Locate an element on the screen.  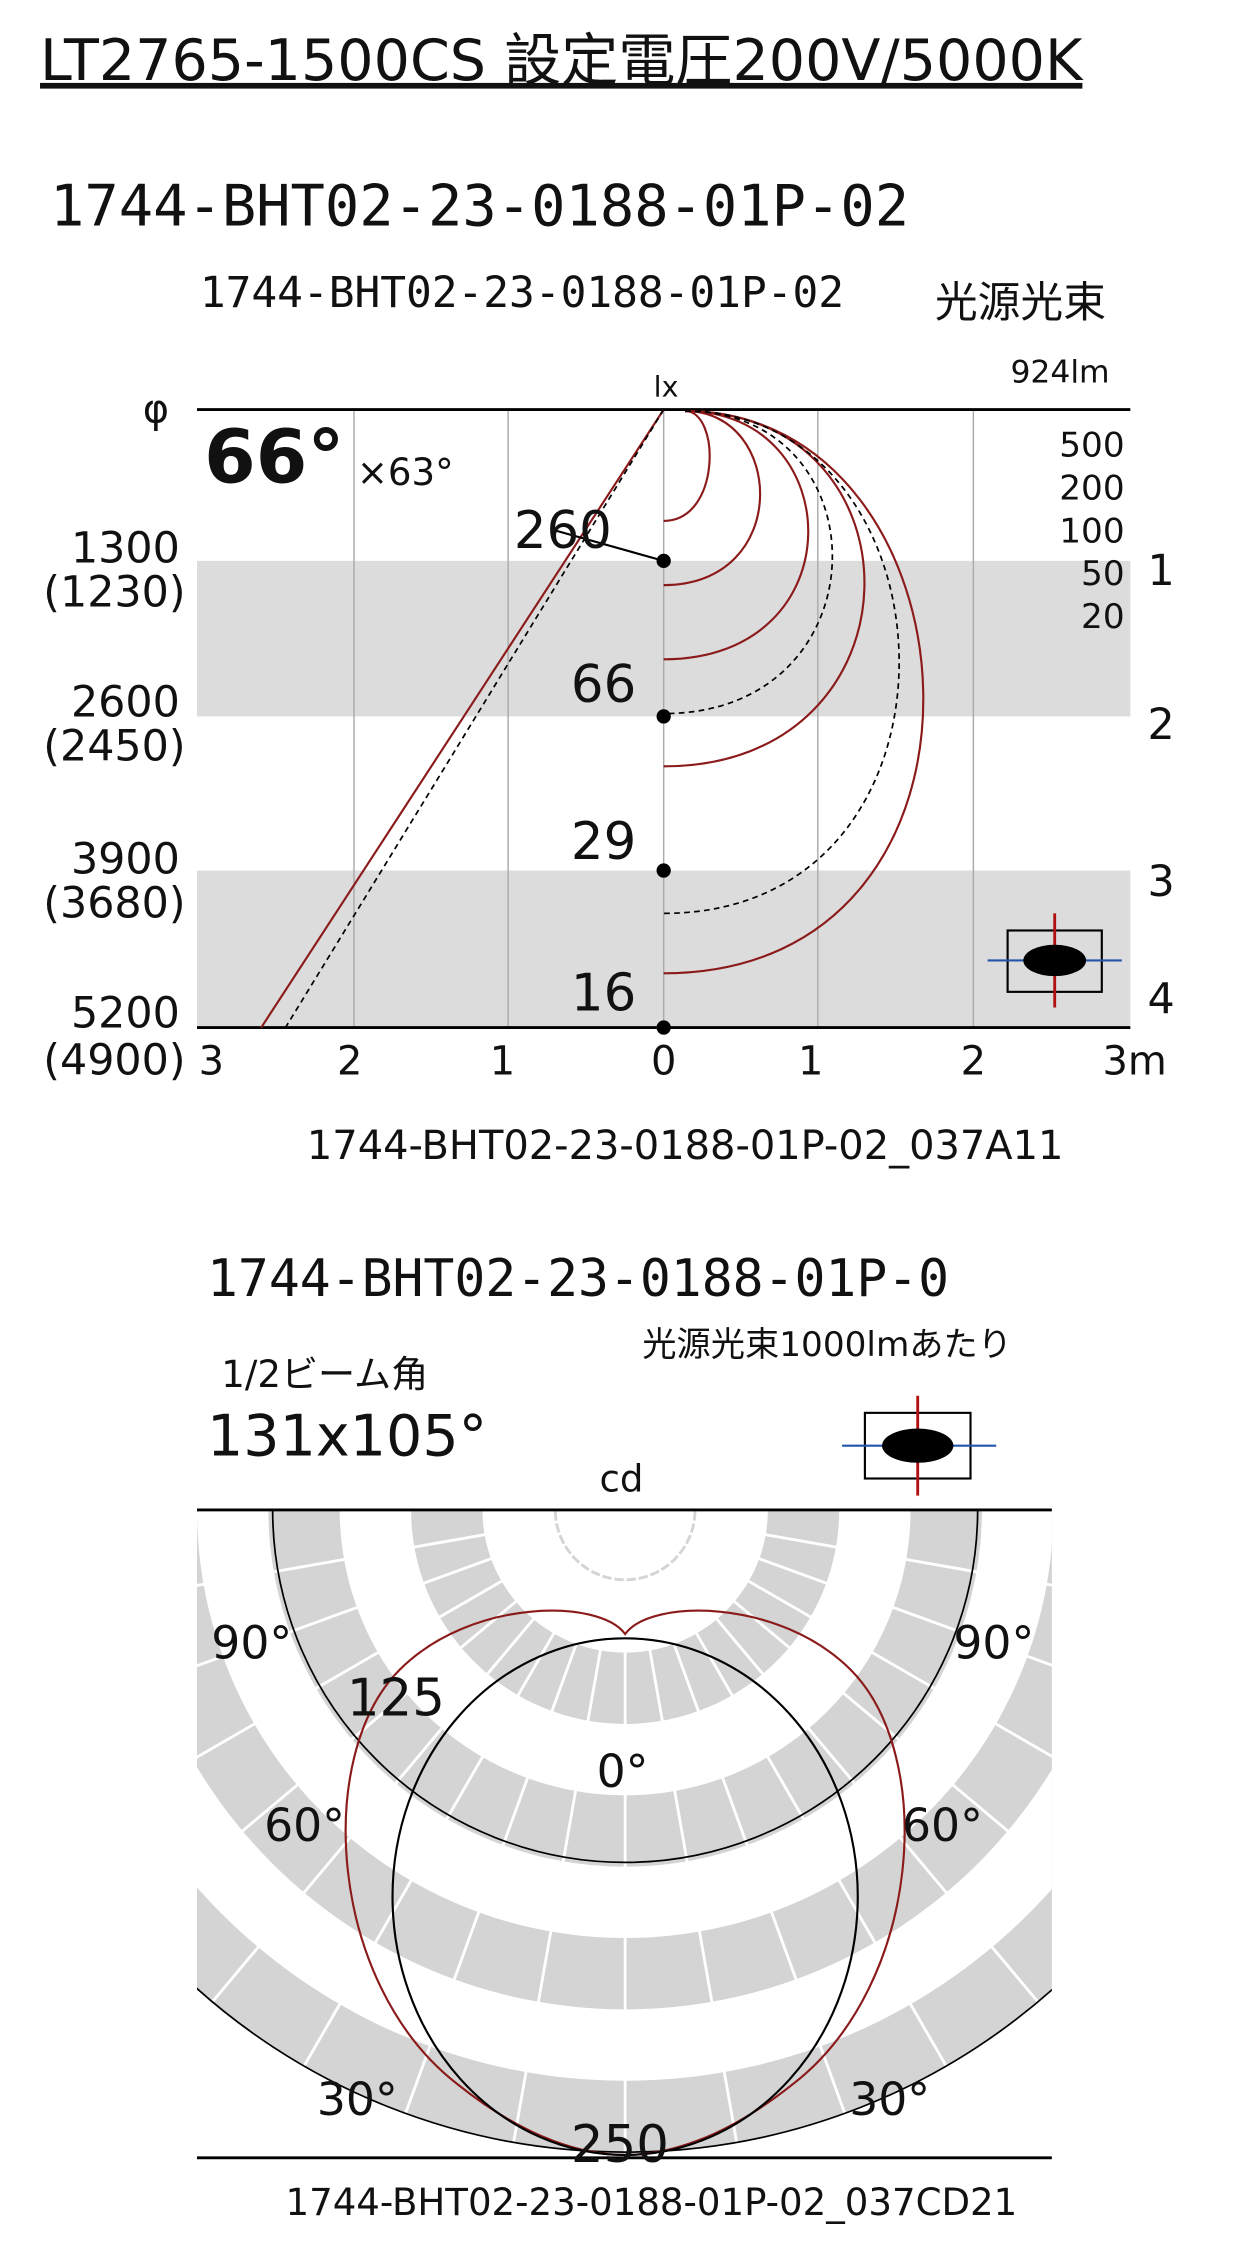
label: 3900 is located at coordinates (125, 859).